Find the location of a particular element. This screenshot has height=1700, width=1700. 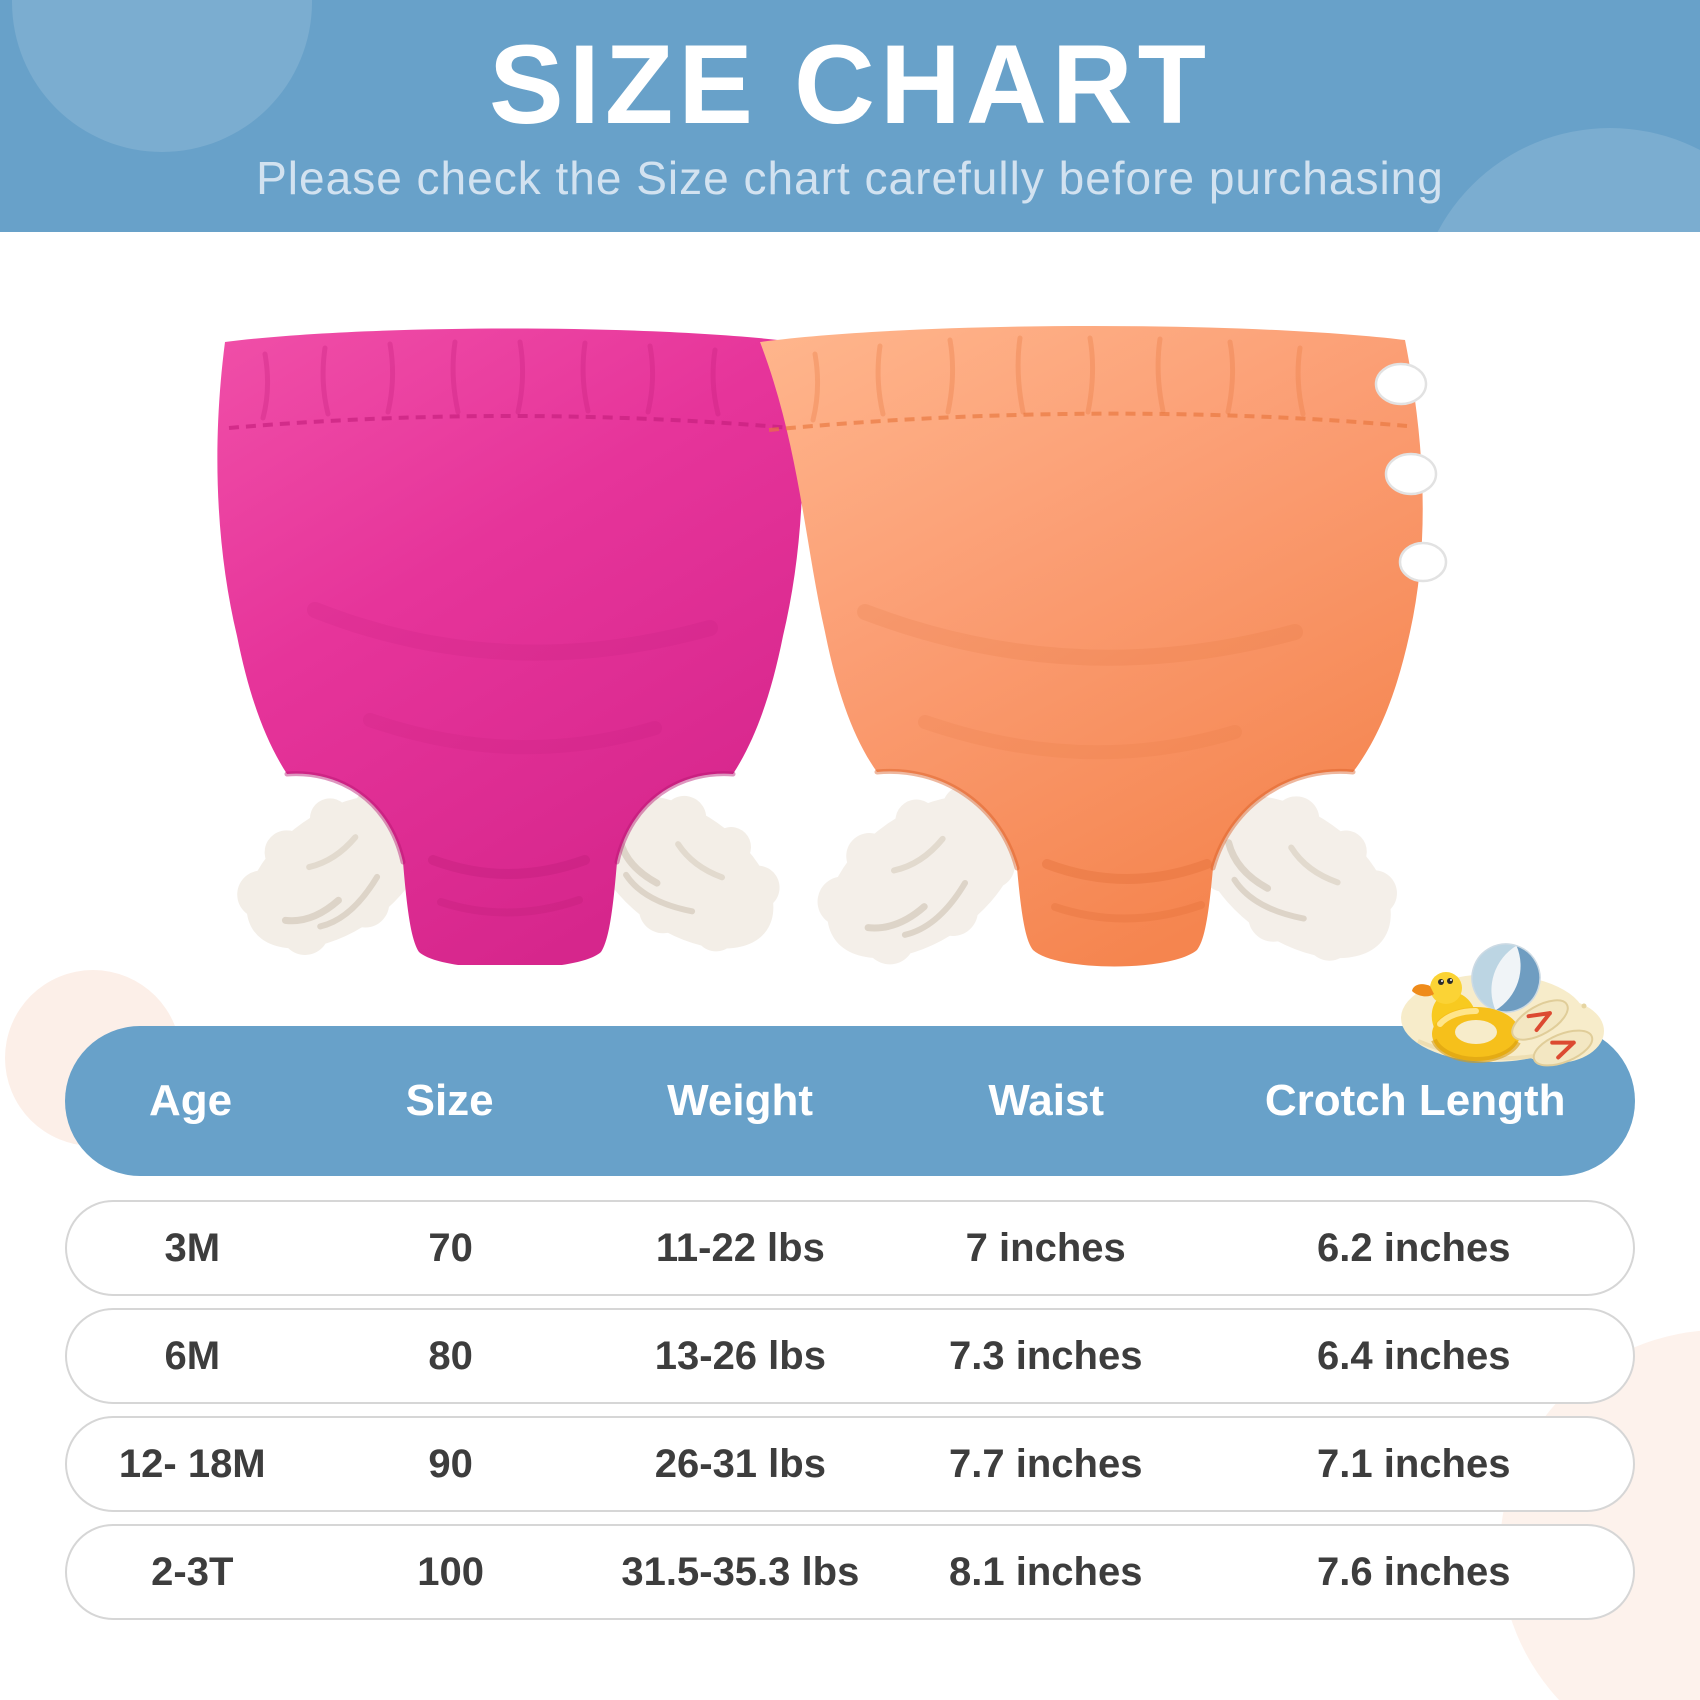

table-cell: 31.5-35.3 lbs is located at coordinates (740, 1571).